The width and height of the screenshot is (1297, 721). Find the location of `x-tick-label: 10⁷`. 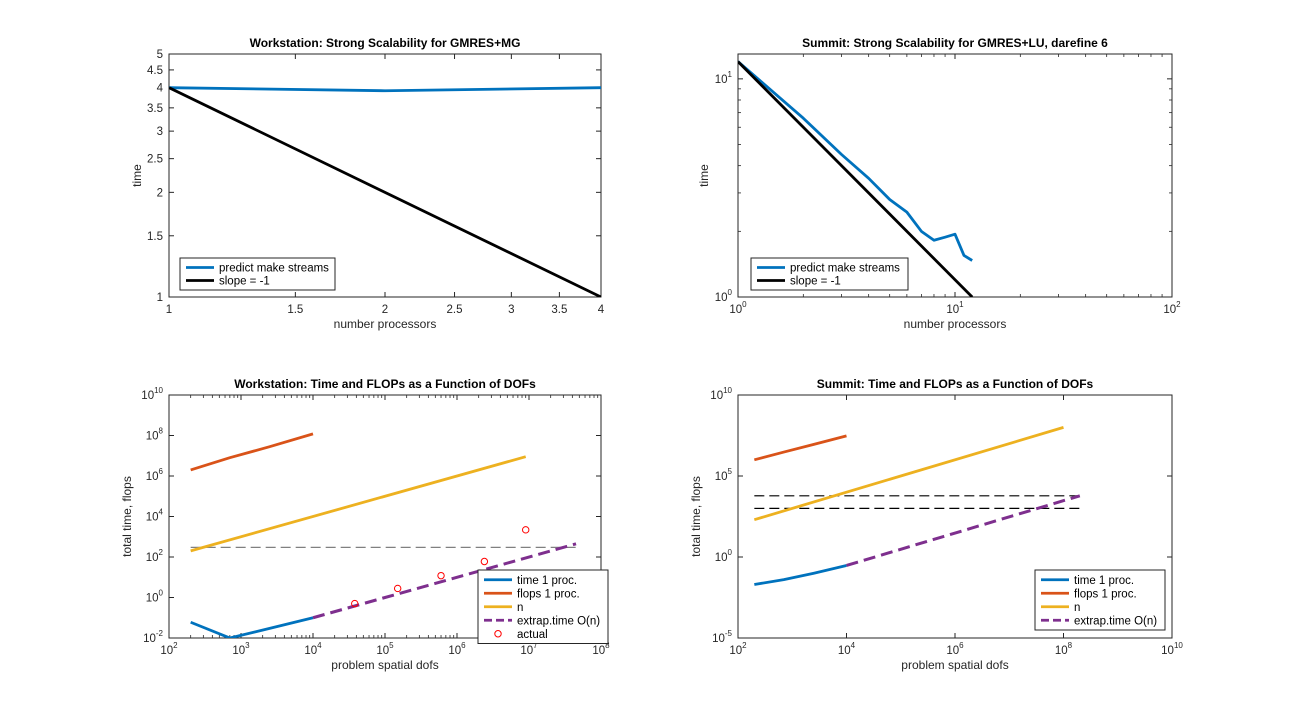

x-tick-label: 10⁷ is located at coordinates (529, 649).